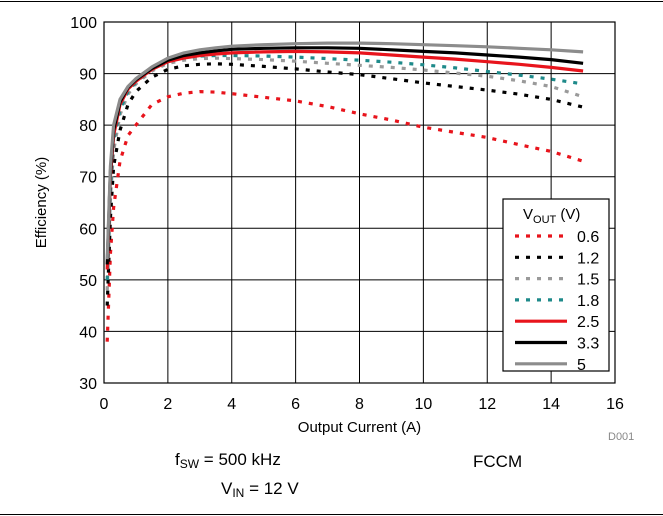 This screenshot has width=663, height=516. I want to click on fsw-subscript: SW, so click(189, 464).